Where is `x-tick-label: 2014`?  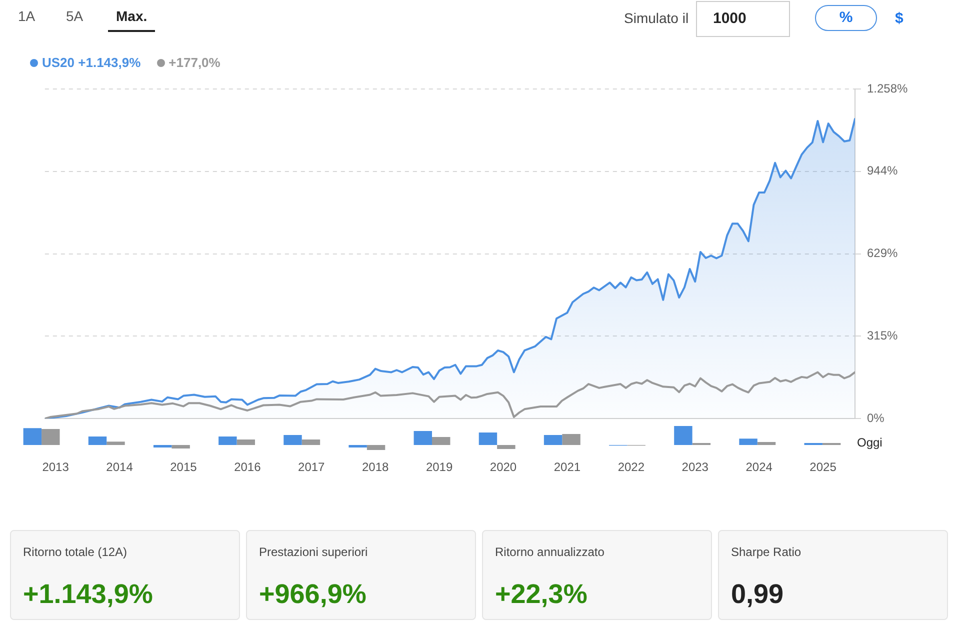
x-tick-label: 2014 is located at coordinates (120, 467).